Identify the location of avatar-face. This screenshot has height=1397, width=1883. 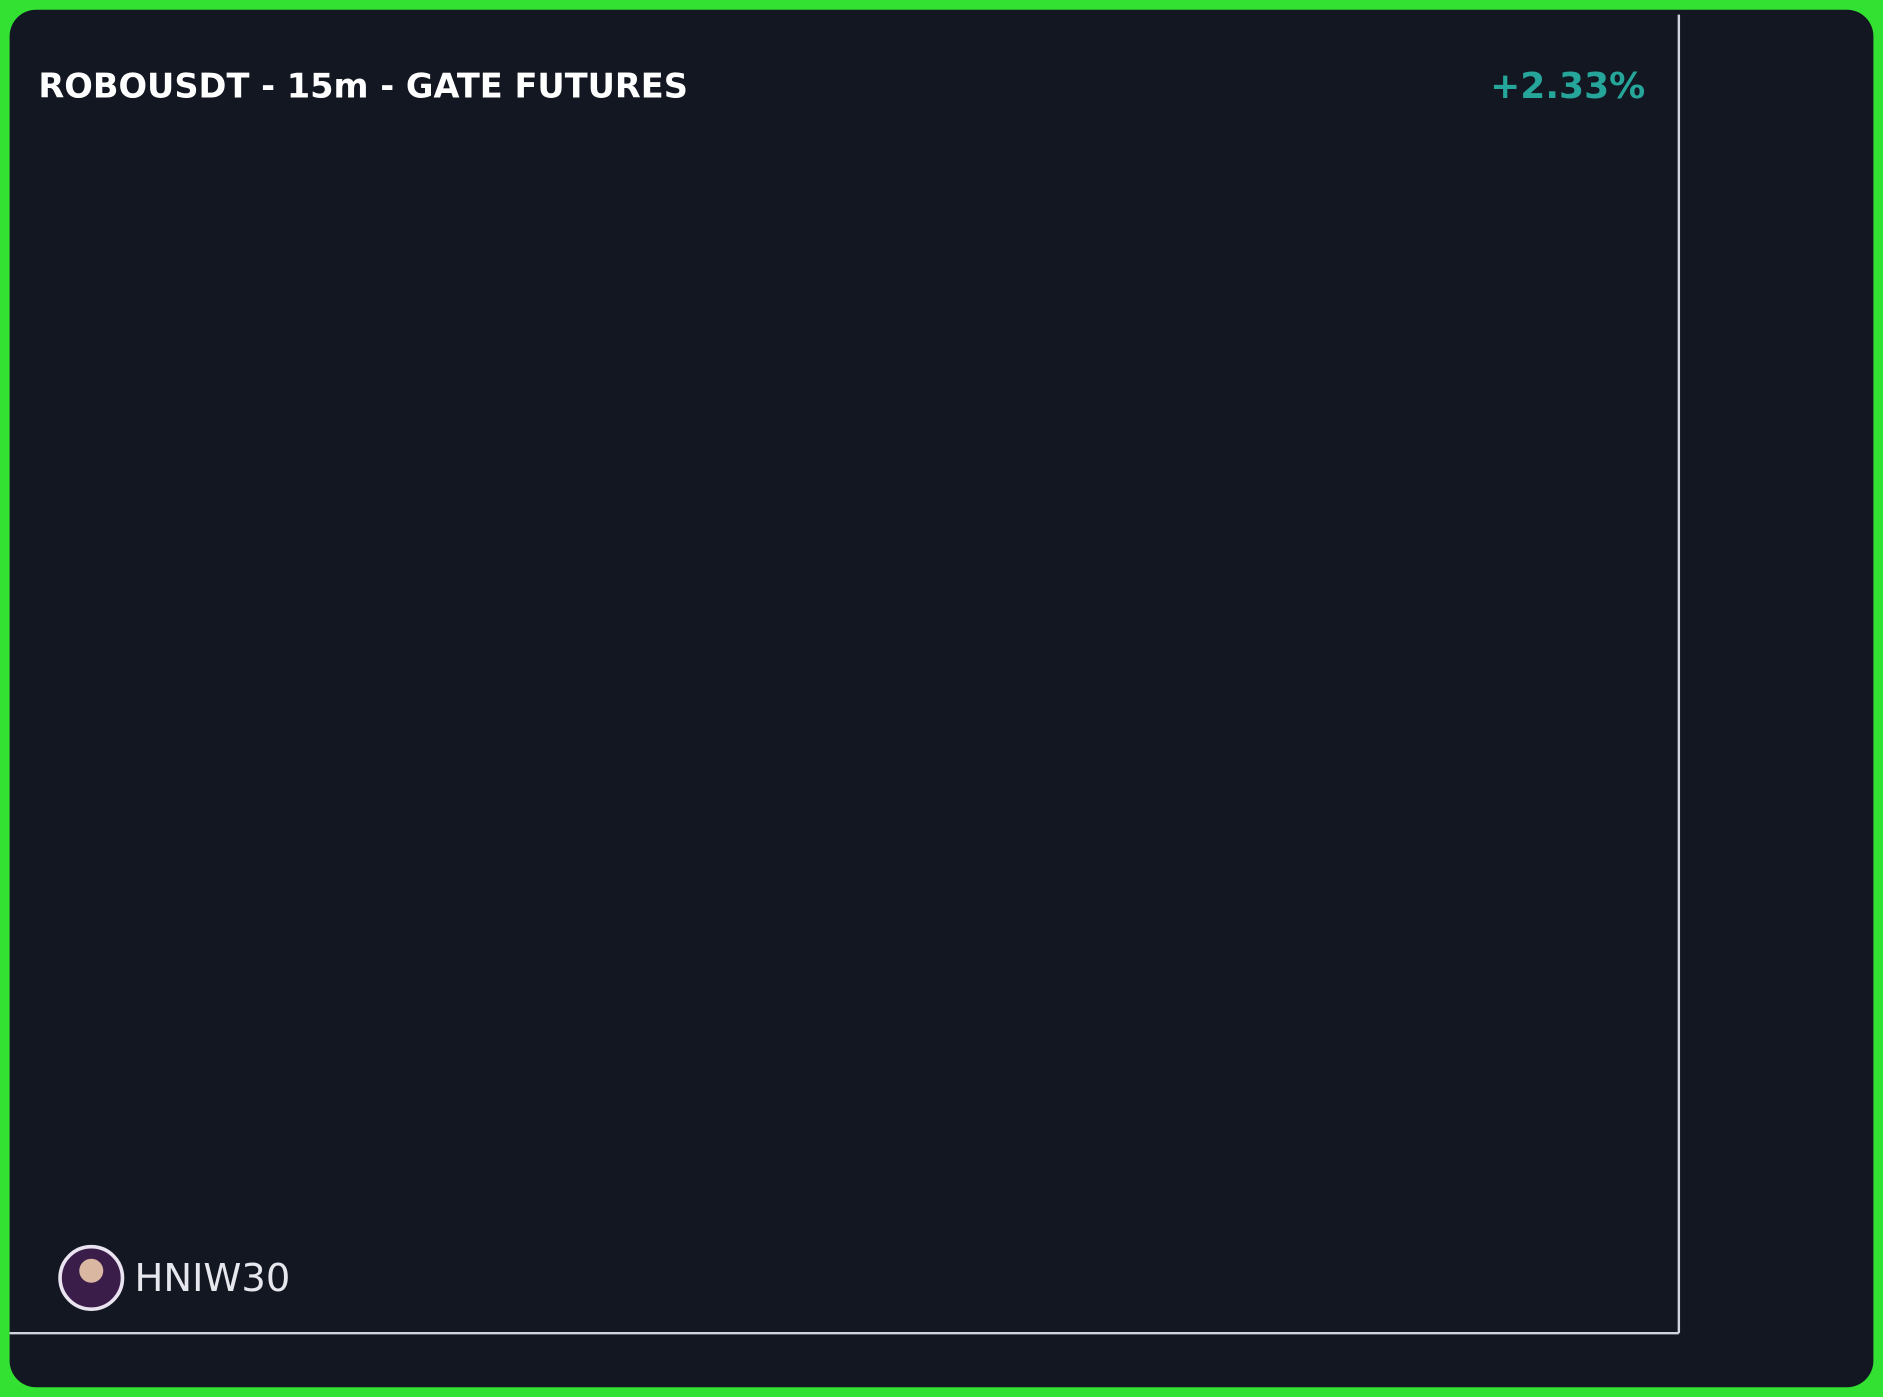
(91, 1270).